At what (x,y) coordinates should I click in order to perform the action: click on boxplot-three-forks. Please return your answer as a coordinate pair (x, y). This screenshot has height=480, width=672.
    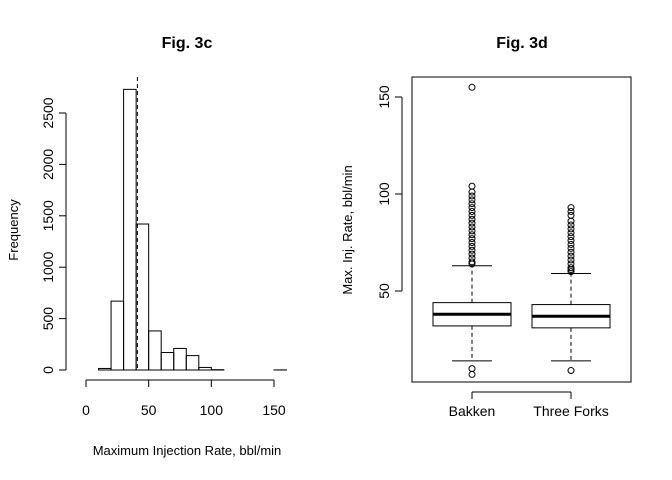
    Looking at the image, I should click on (571, 289).